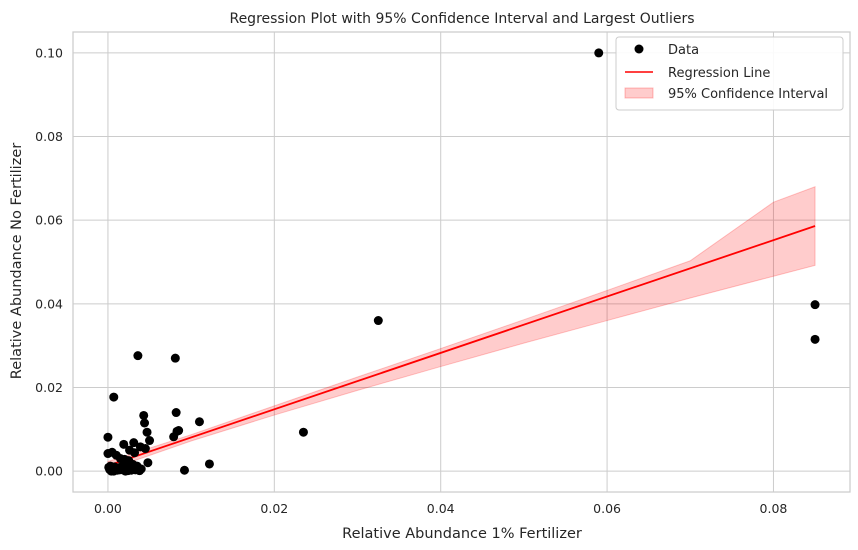  What do you see at coordinates (748, 94) in the screenshot?
I see `legend-band-label: 95% Confidence Interval` at bounding box center [748, 94].